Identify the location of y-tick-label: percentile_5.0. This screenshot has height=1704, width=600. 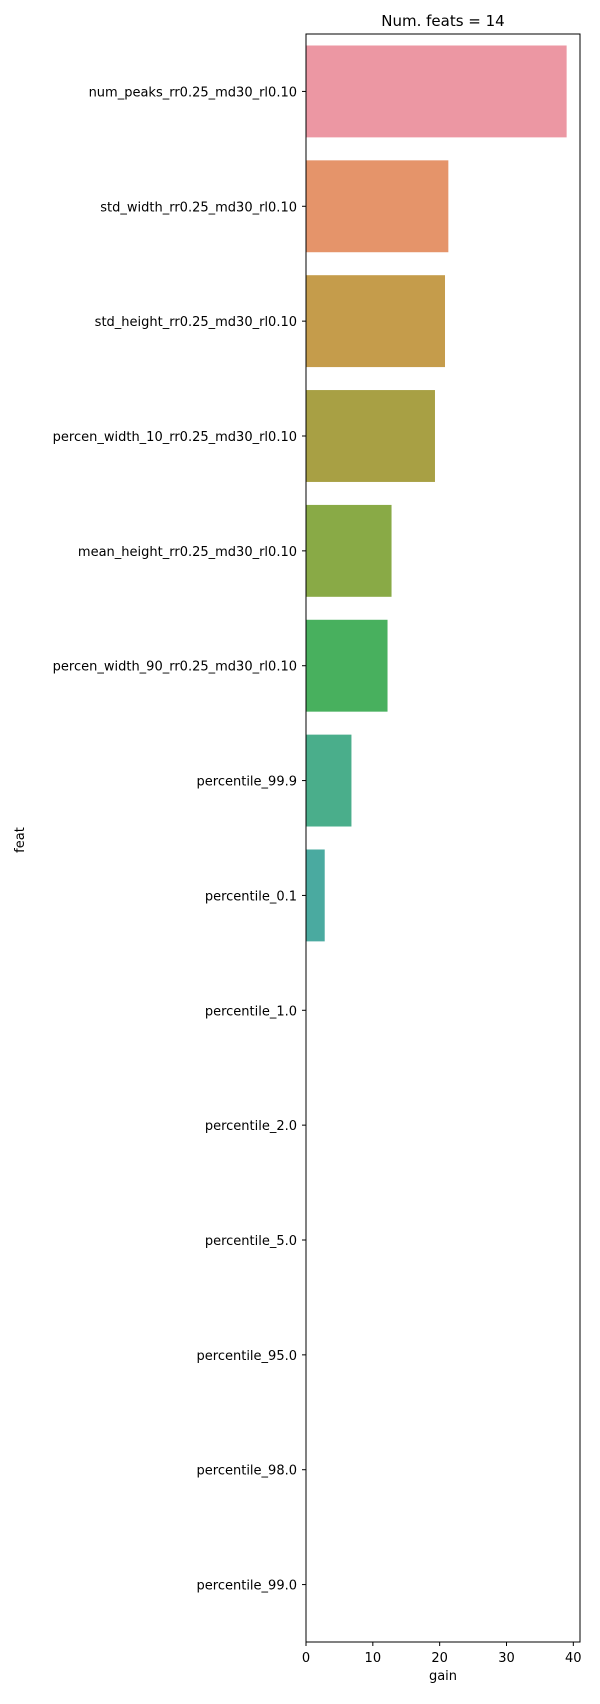
(251, 1241).